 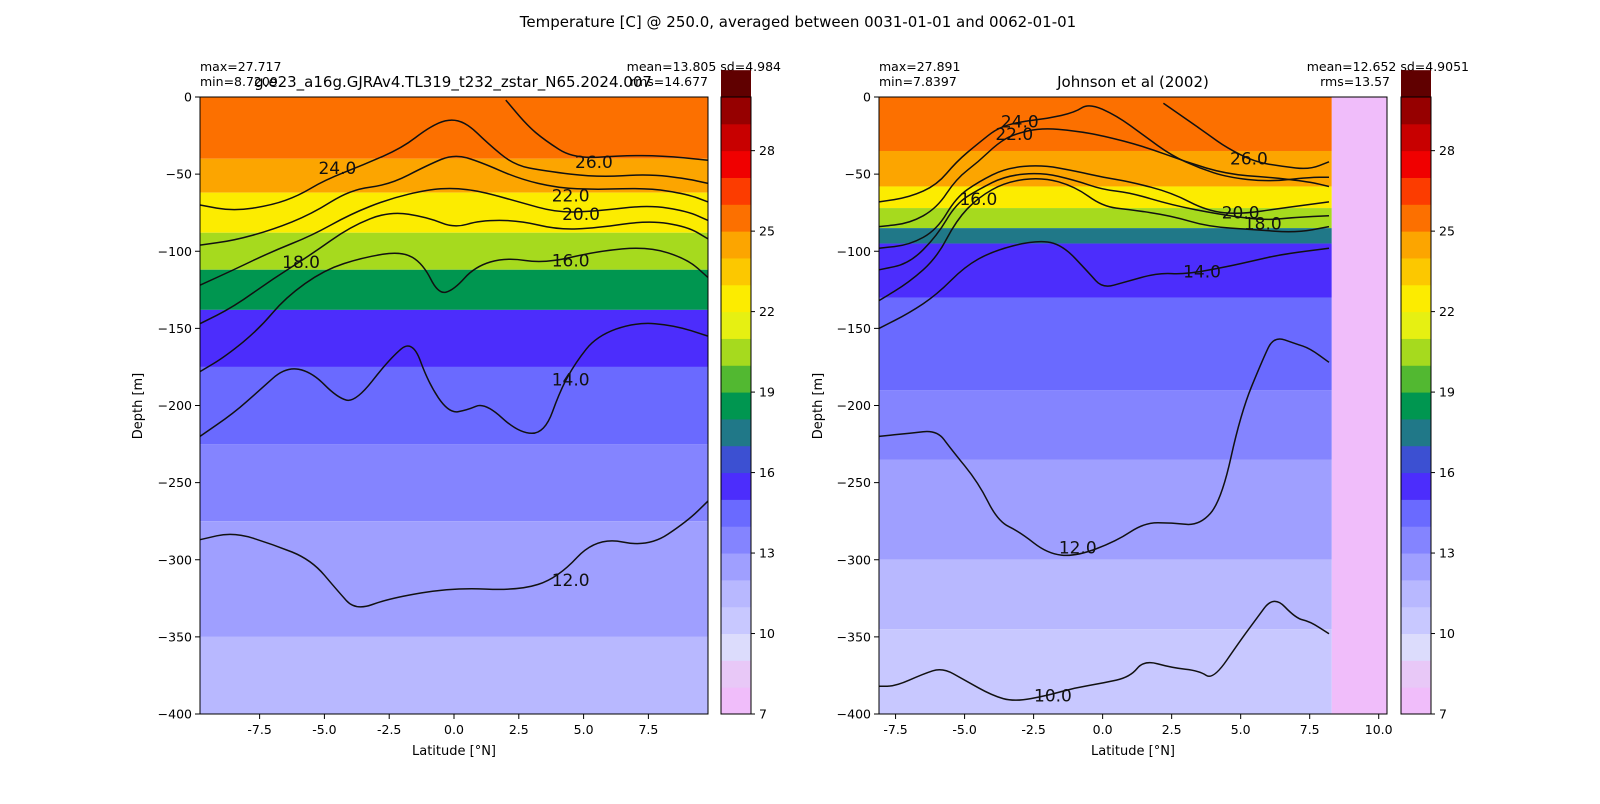 I want to click on stats-left-max: max=27.717, so click(x=240, y=66).